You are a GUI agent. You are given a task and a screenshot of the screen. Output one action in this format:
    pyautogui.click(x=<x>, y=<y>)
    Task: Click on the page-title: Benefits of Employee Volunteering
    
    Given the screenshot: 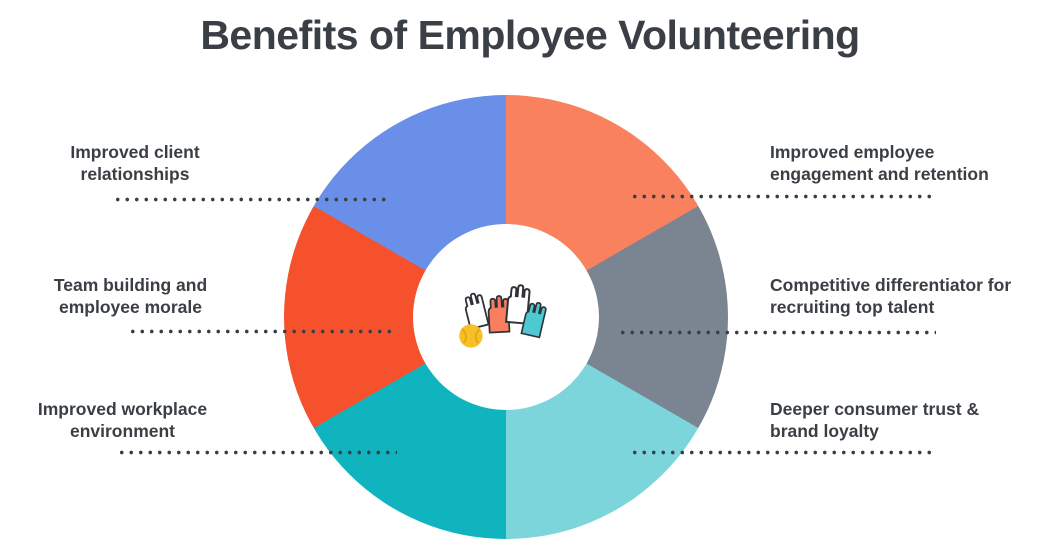 What is the action you would take?
    pyautogui.click(x=530, y=35)
    